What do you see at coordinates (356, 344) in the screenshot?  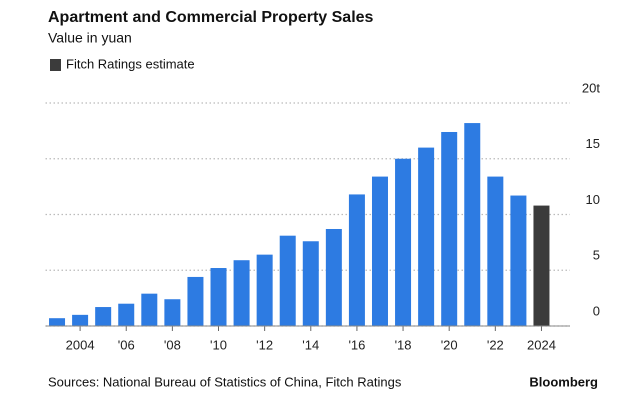 I see `x-tick-label: '16` at bounding box center [356, 344].